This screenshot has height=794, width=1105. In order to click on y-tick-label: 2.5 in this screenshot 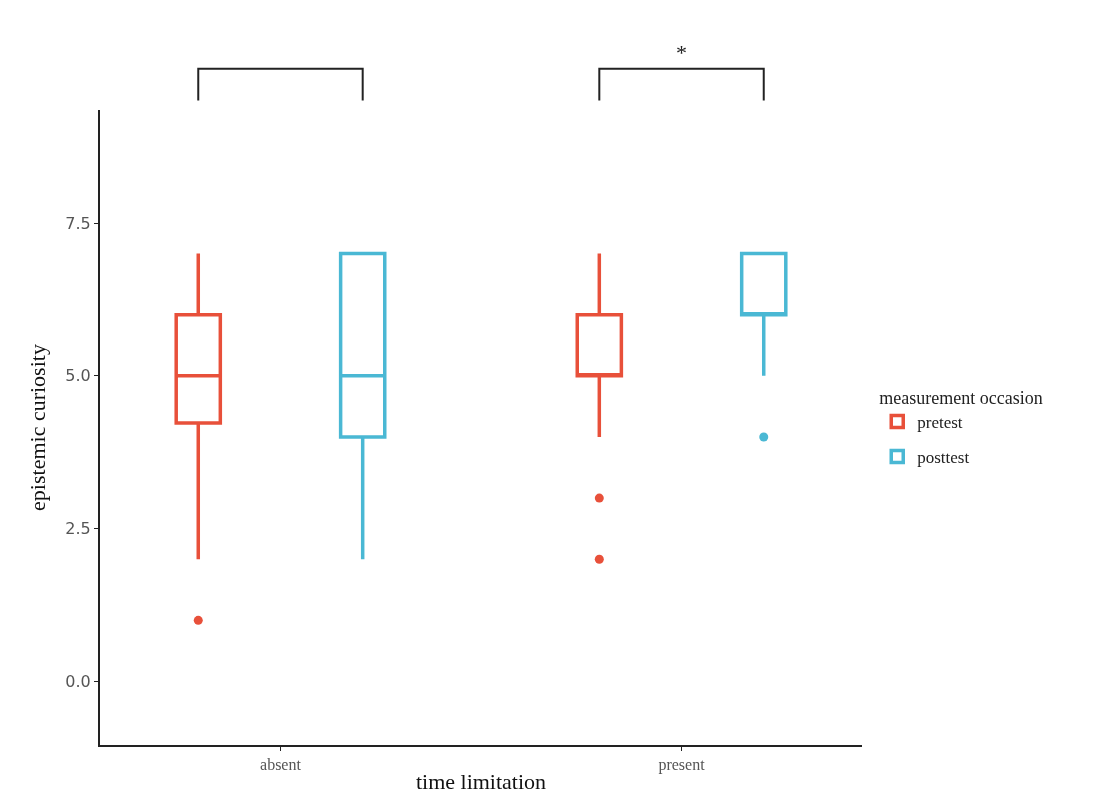, I will do `click(78, 529)`.